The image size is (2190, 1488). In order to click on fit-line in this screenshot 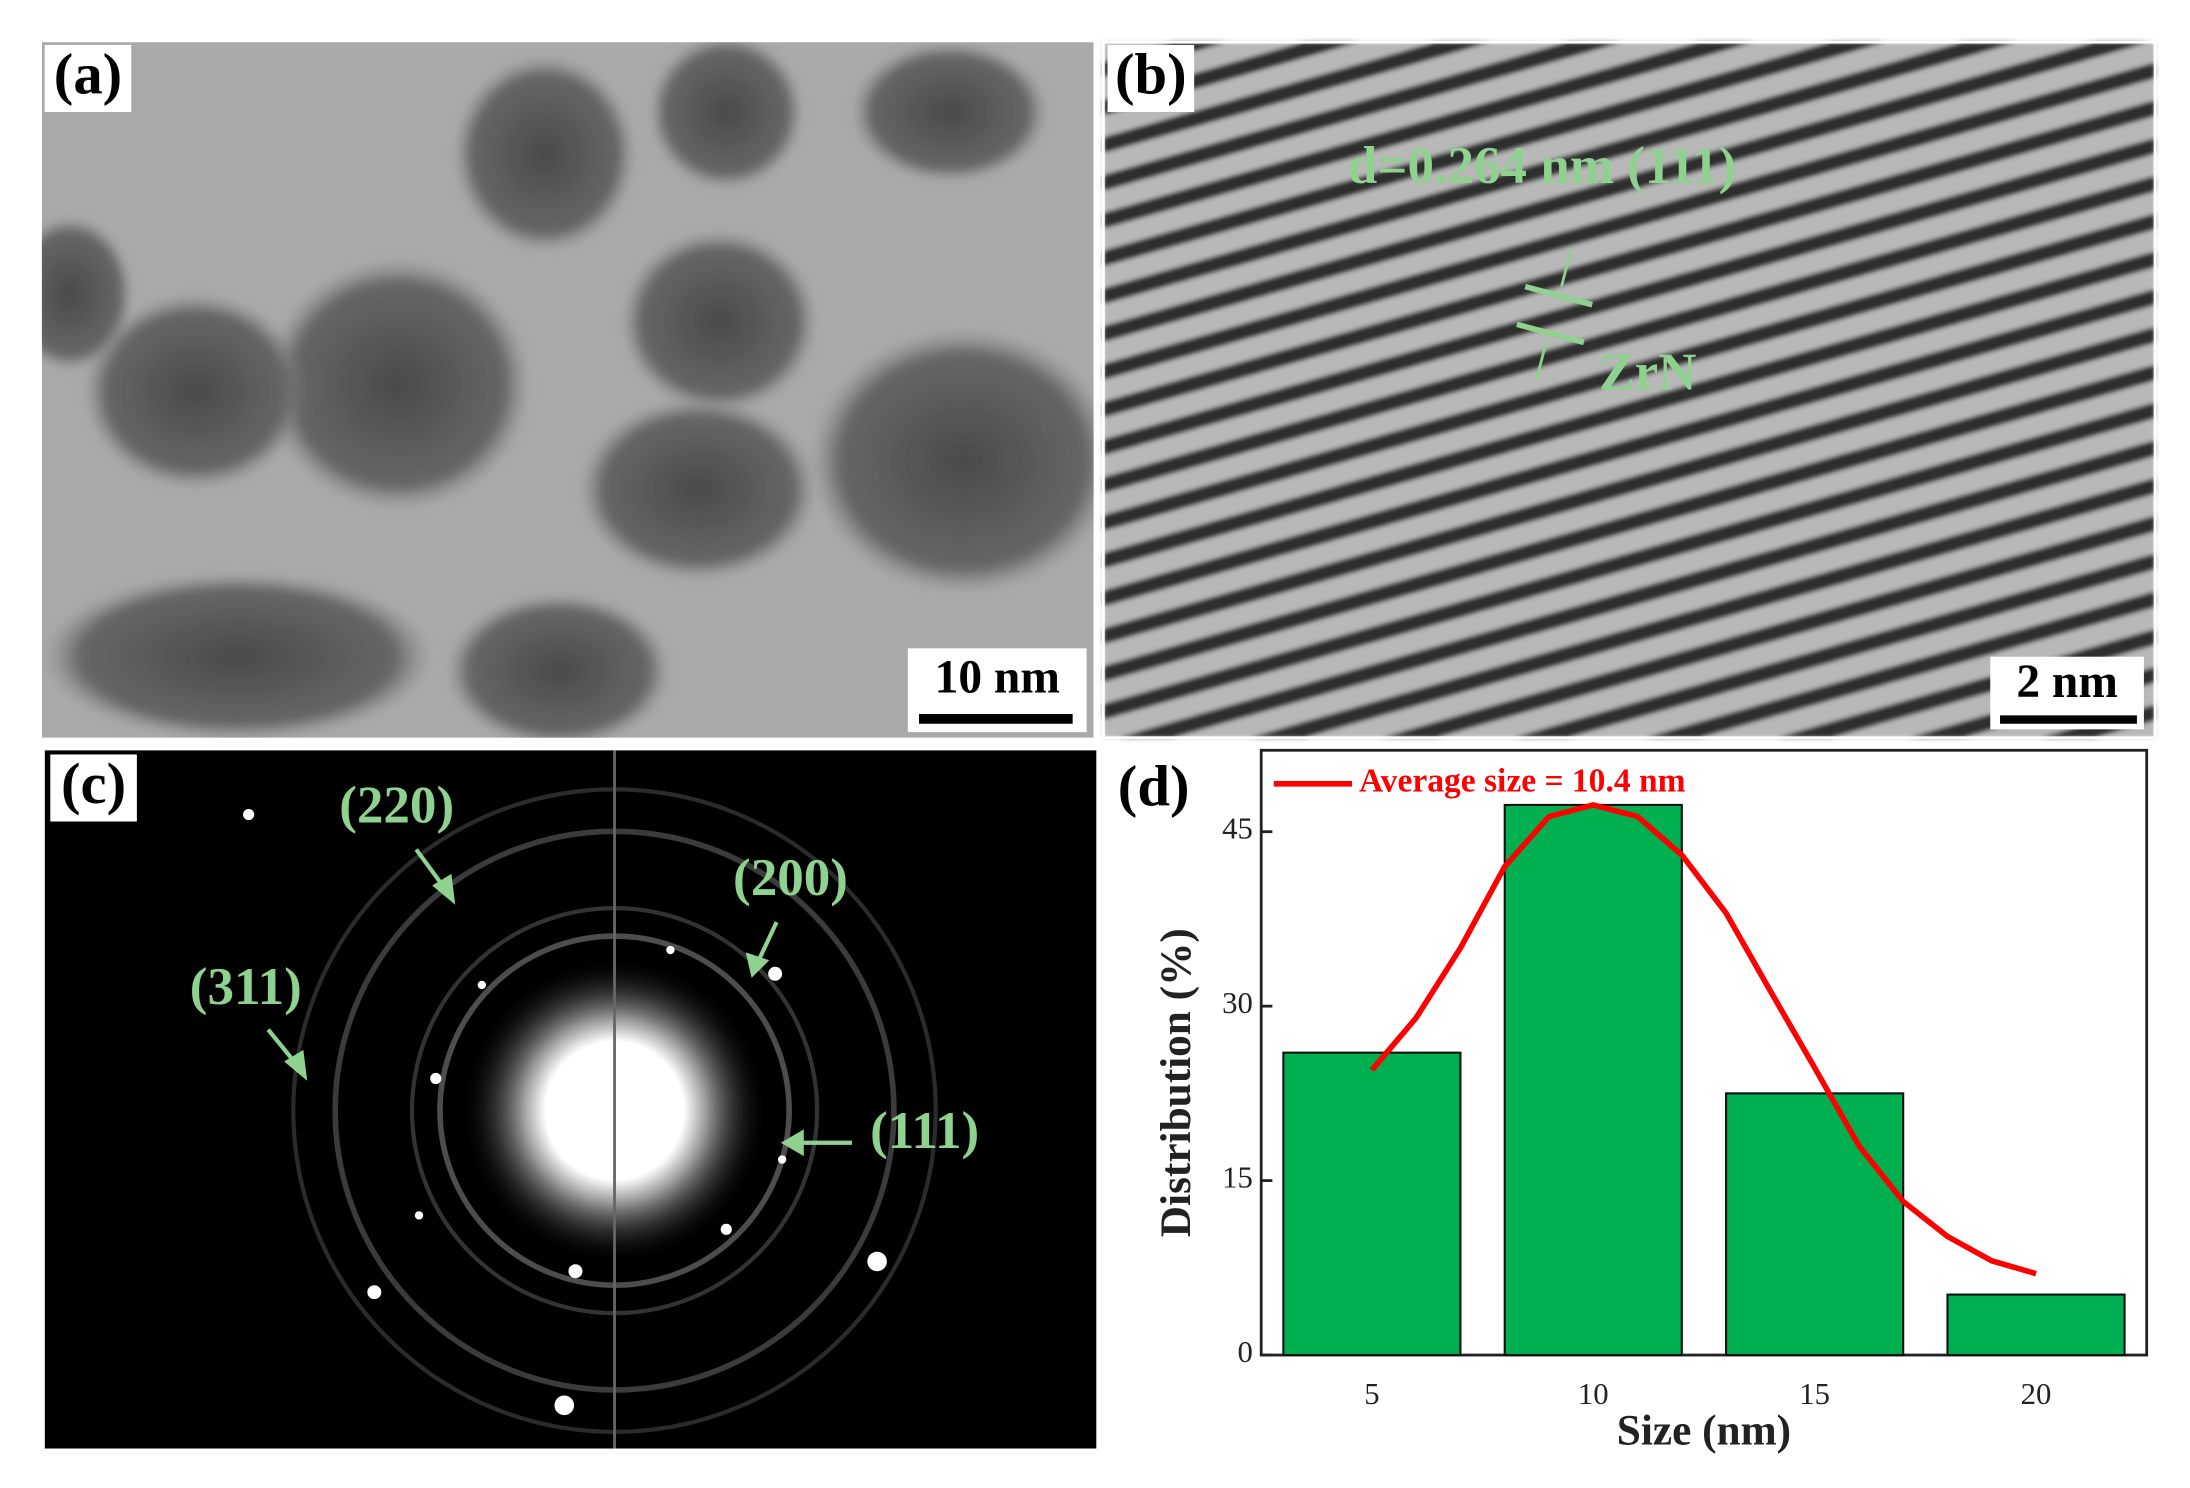, I will do `click(1703, 1039)`.